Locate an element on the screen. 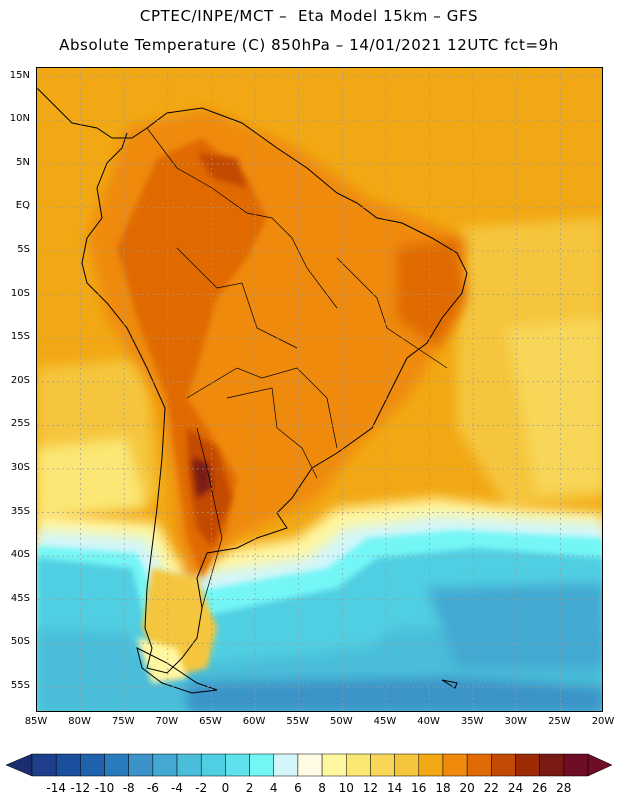 Image resolution: width=618 pixels, height=800 pixels. lon-tick-label: 55W is located at coordinates (297, 721).